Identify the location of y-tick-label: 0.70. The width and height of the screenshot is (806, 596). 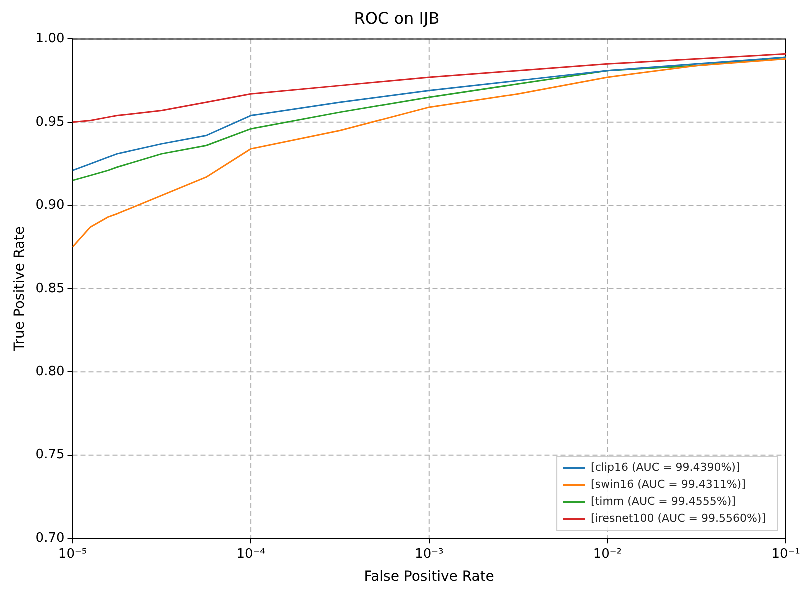
(50, 538).